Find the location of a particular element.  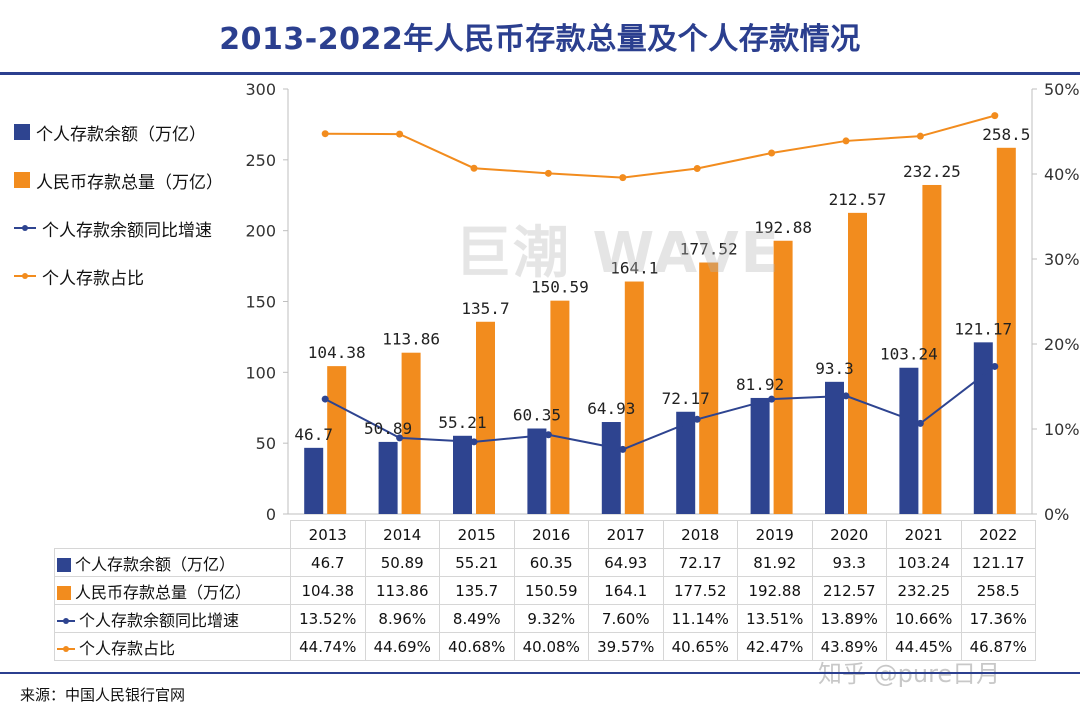

table-header-year: 2017 is located at coordinates (626, 534).